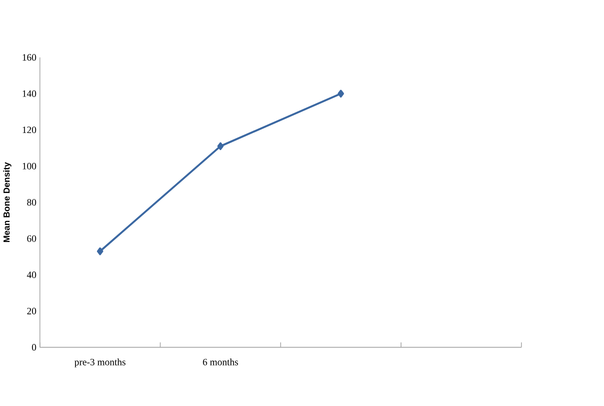 The image size is (604, 406). I want to click on y-tick-label: 80, so click(31, 202).